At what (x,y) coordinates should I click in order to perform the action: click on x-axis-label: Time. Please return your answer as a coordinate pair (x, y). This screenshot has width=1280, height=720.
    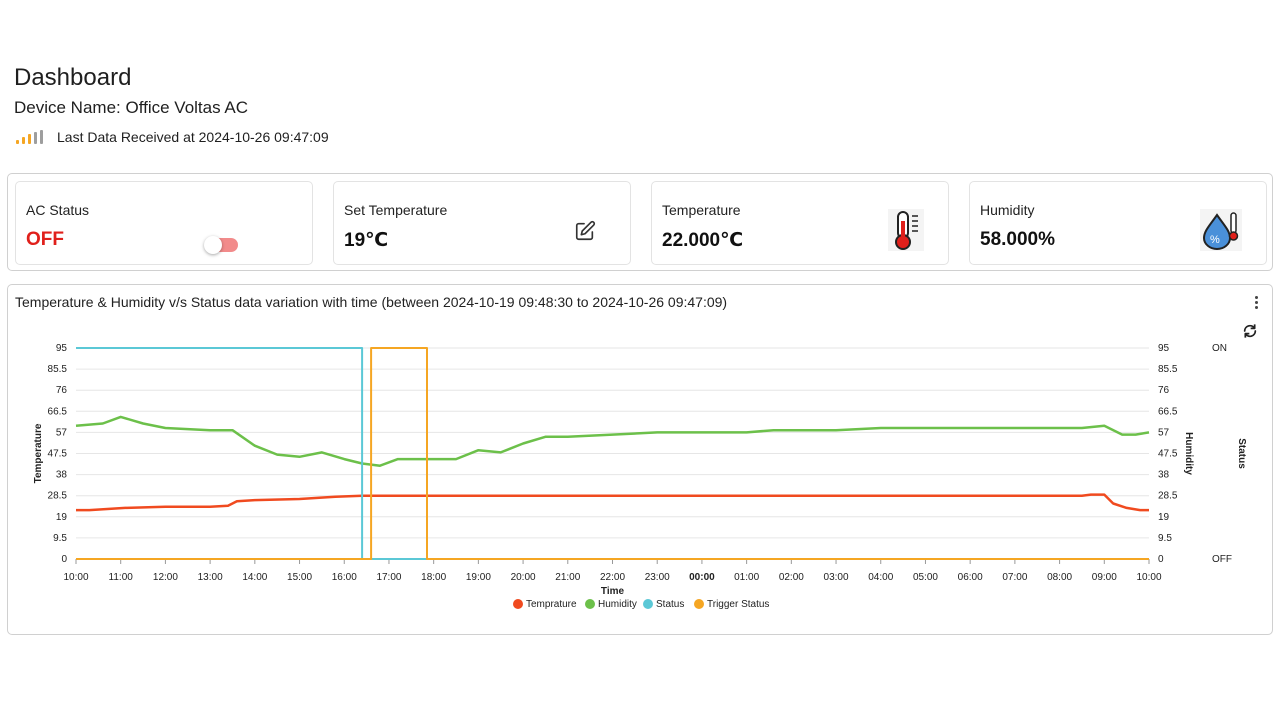
    Looking at the image, I should click on (613, 591).